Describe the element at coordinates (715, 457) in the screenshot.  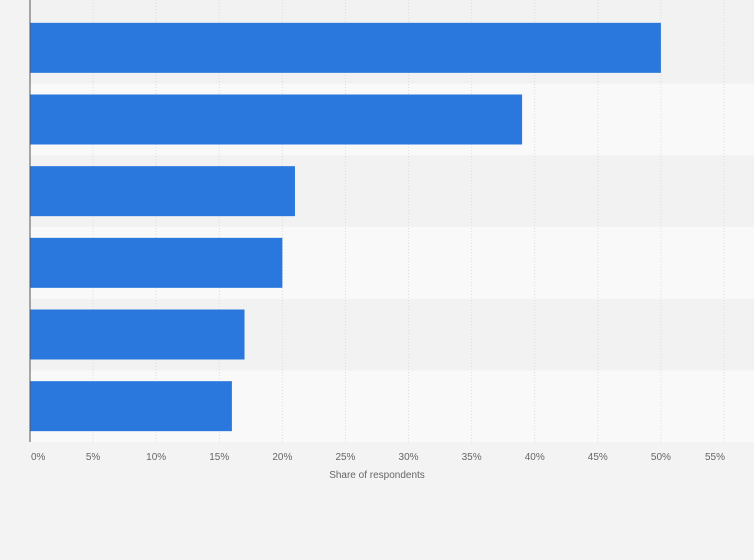
I see `x-tick-label-55: 55%` at that location.